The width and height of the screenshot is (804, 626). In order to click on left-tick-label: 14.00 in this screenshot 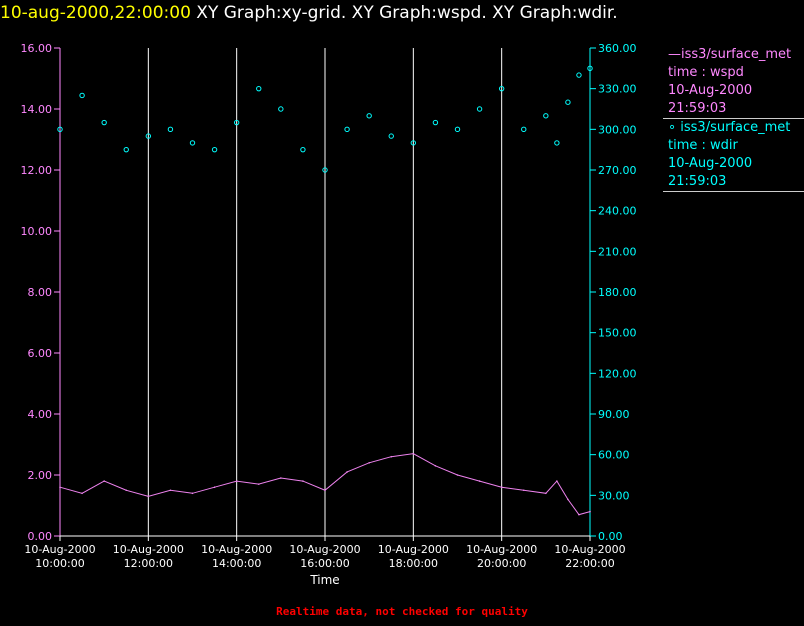, I will do `click(37, 109)`.